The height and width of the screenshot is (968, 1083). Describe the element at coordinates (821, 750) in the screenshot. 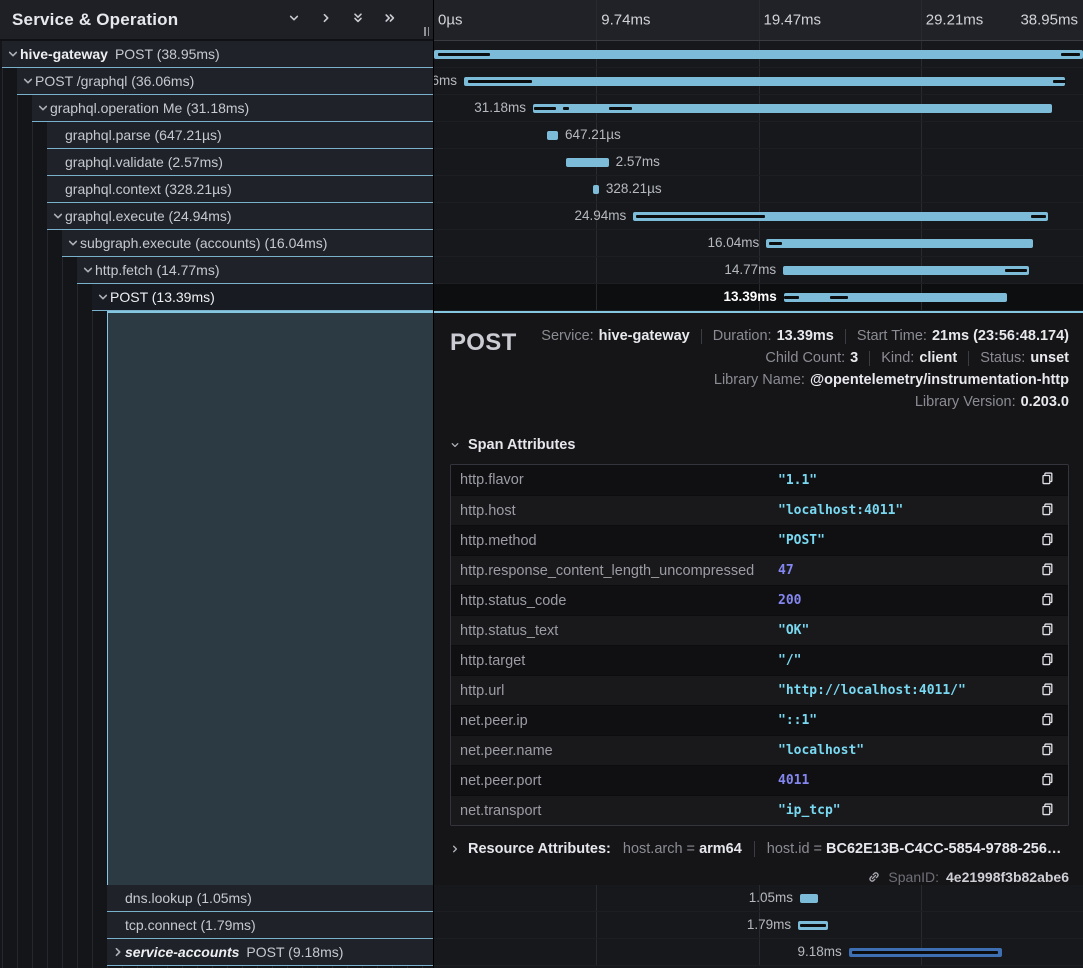

I see `attribute-value: "localhost"` at that location.